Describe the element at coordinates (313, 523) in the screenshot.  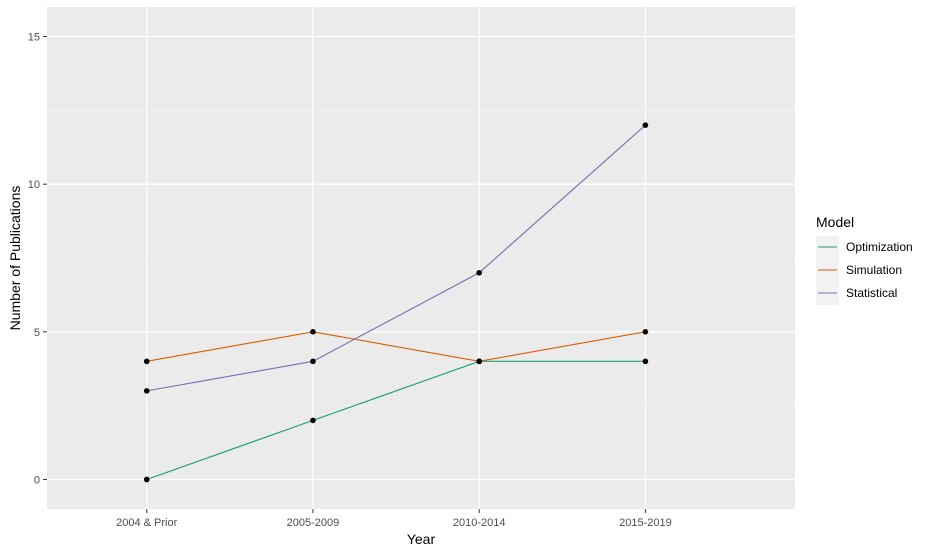
I see `x-tick-label: 2005-2009` at that location.